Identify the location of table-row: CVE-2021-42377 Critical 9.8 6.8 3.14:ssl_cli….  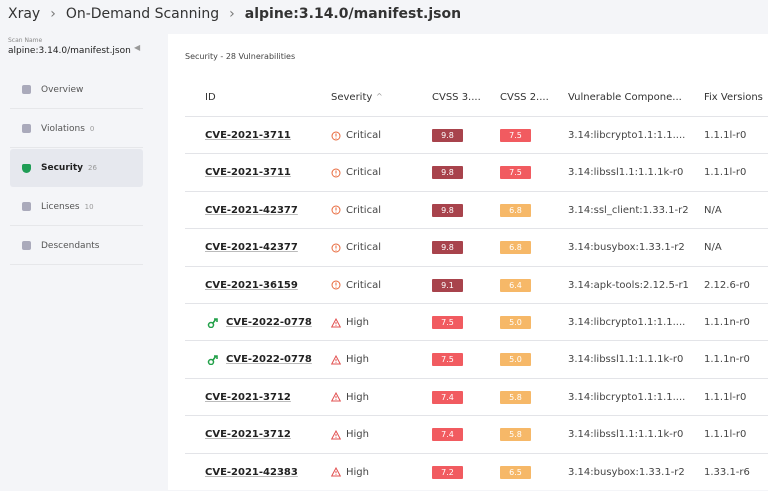
(476, 209).